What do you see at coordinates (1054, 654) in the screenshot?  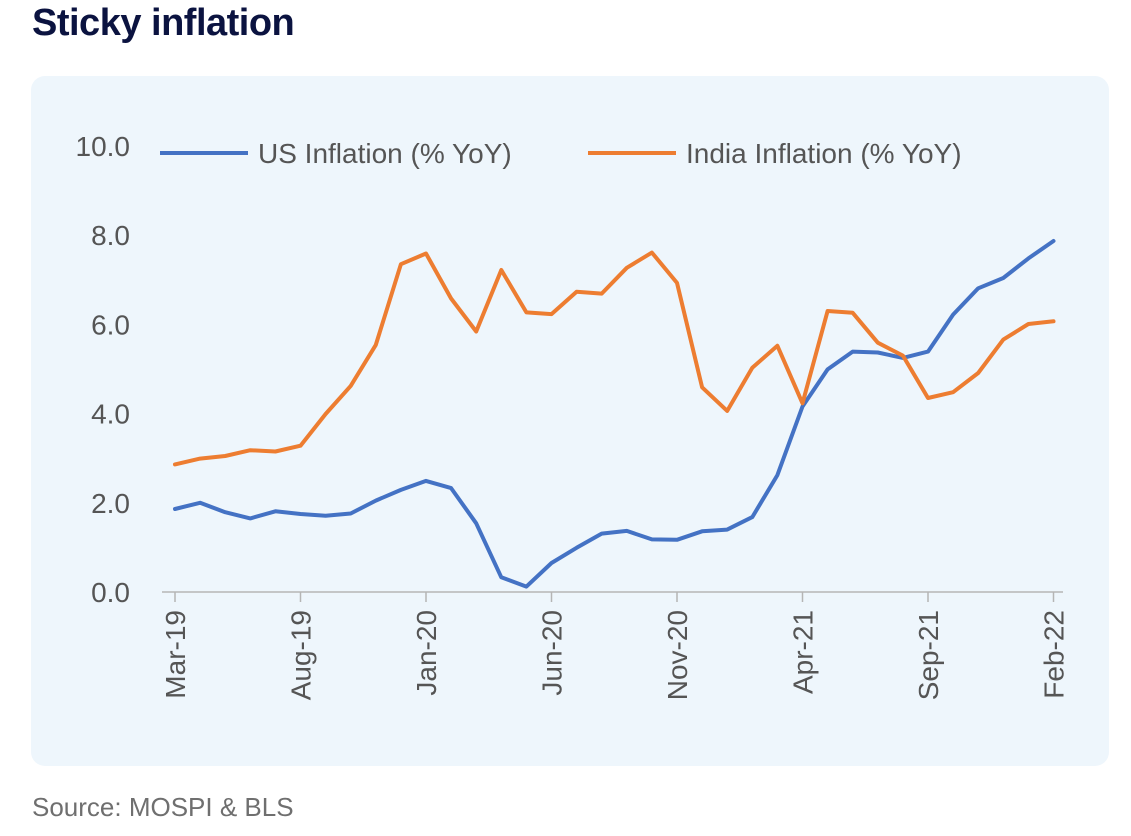 I see `x-tick-label: Feb-22` at bounding box center [1054, 654].